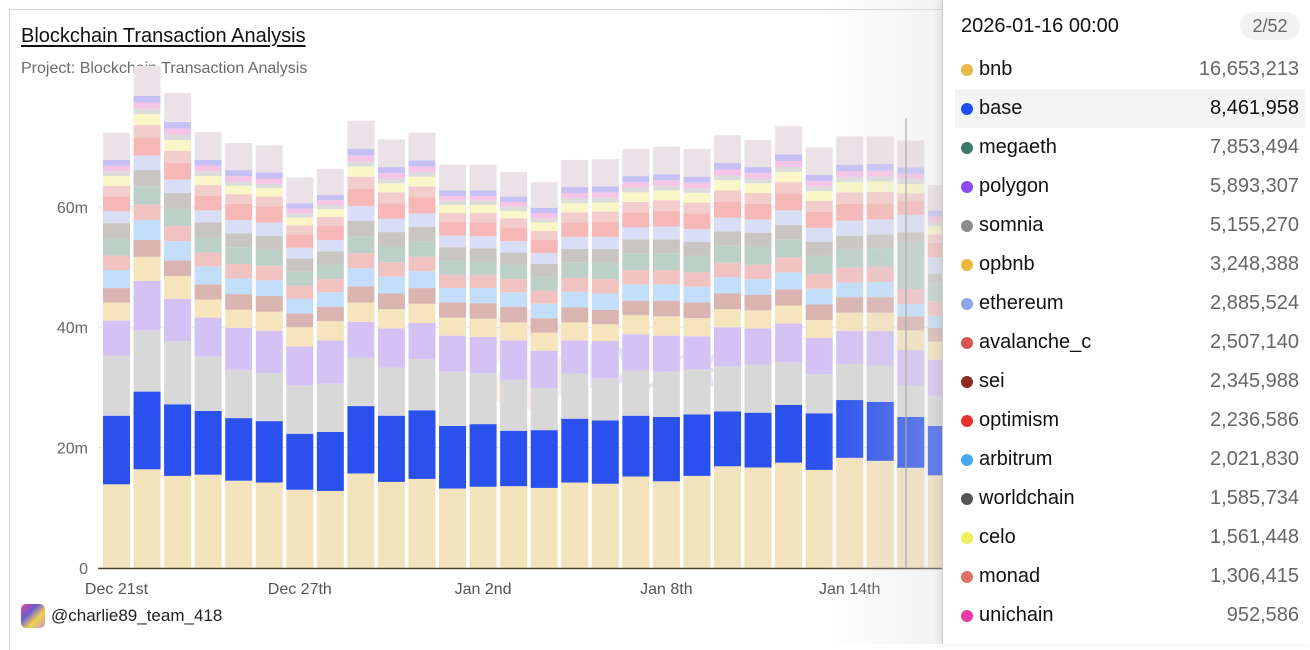 This screenshot has width=1310, height=650. I want to click on avatar, so click(33, 616).